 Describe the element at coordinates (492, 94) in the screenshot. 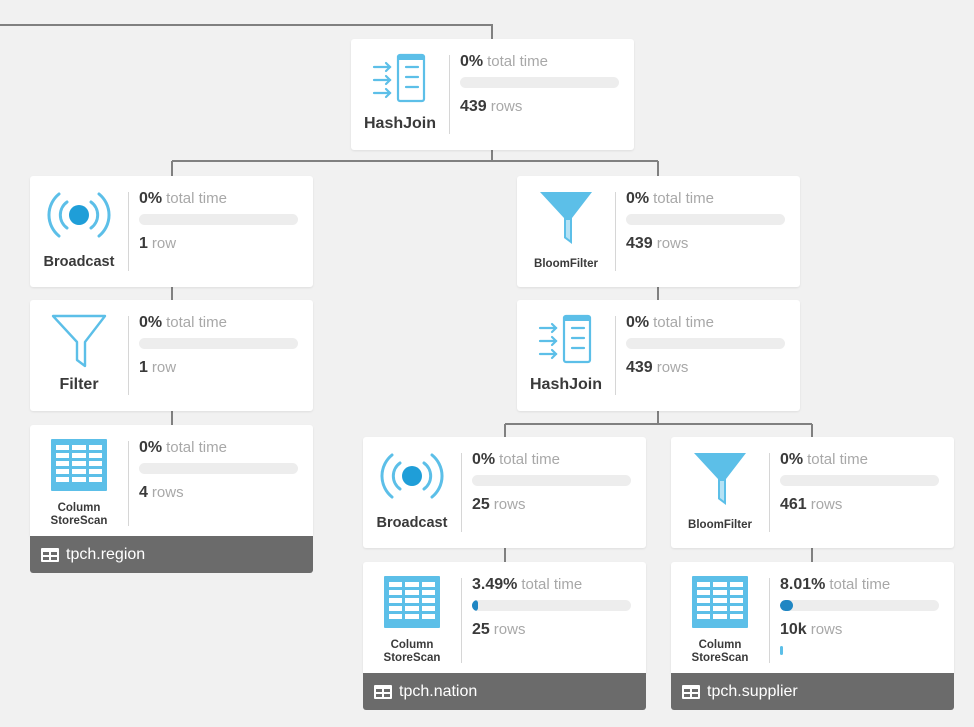

I see `node-hashjoin-top: HashJoin 0% total time 439 rows` at that location.